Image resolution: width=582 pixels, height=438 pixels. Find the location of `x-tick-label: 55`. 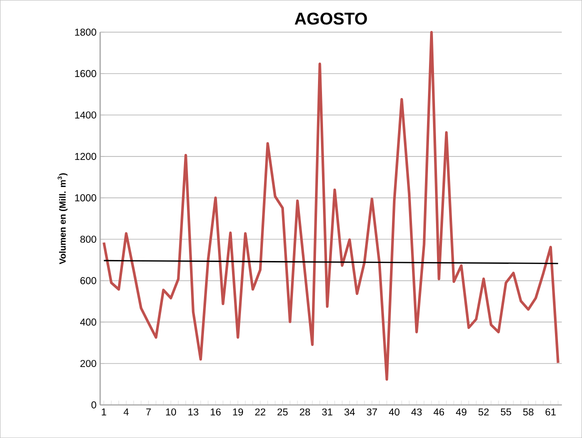

x-tick-label: 55 is located at coordinates (506, 412).